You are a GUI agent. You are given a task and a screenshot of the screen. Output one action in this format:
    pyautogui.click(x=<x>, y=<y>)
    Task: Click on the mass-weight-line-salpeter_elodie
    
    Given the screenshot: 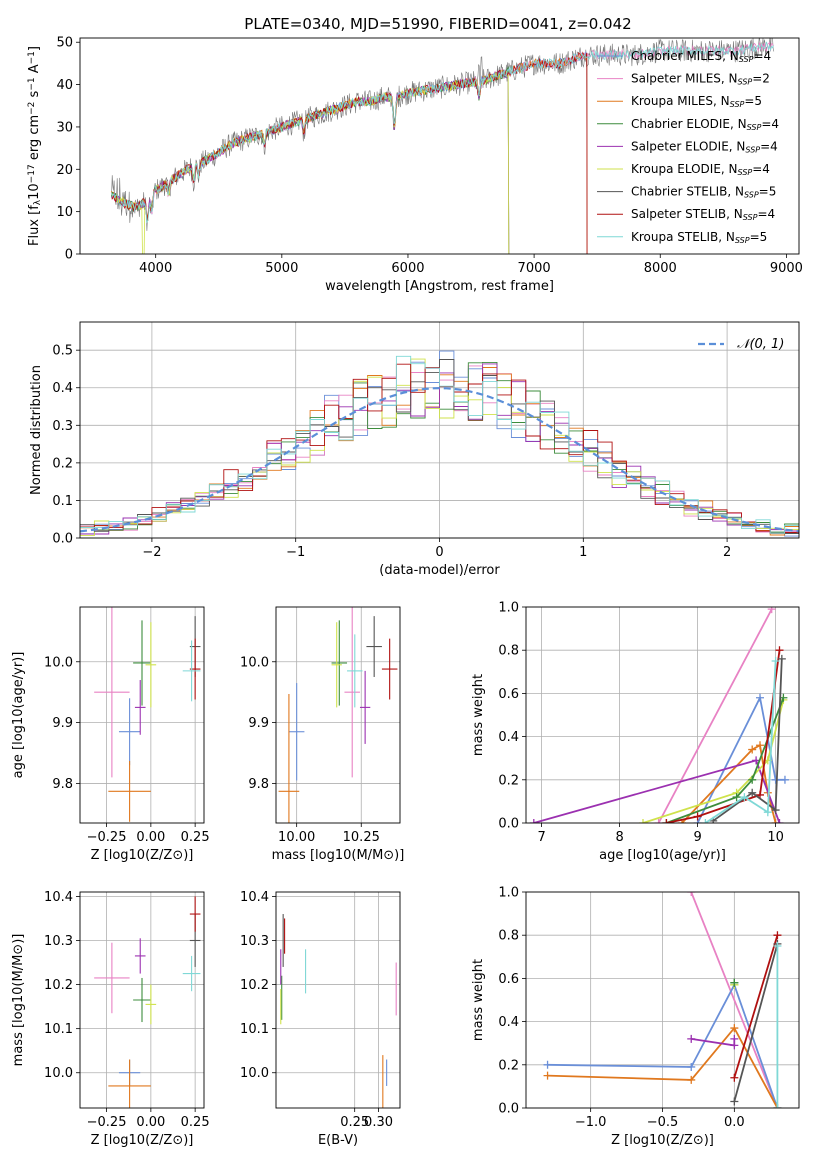 What is the action you would take?
    pyautogui.click(x=713, y=1042)
    